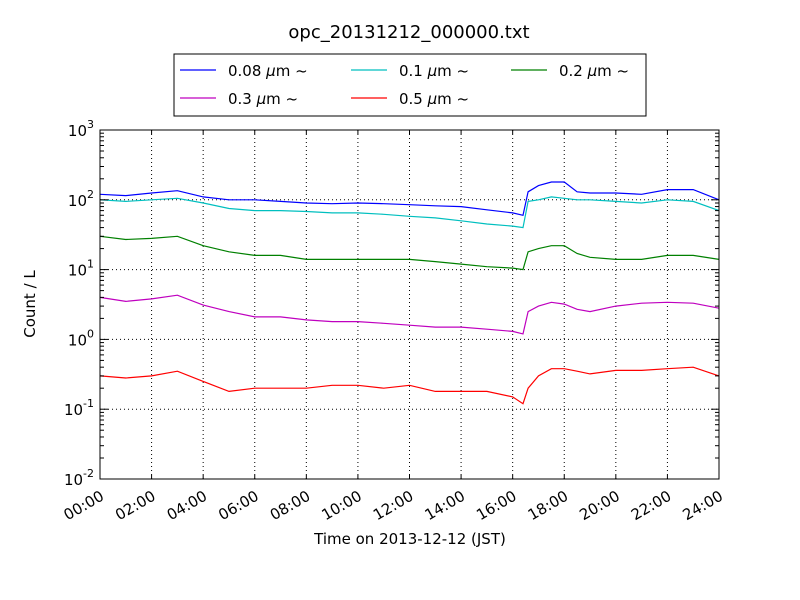  I want to click on legend-box, so click(410, 85).